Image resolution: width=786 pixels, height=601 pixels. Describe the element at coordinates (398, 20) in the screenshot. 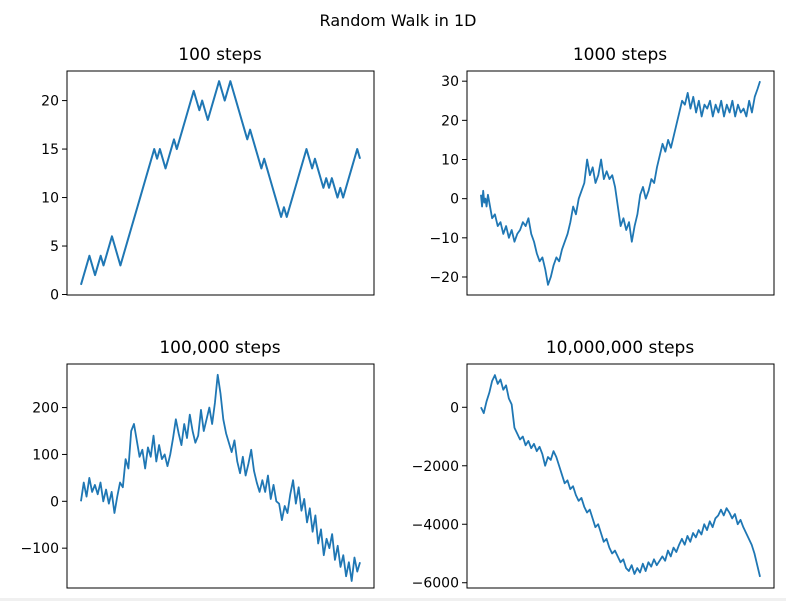

I see `figure-suptitle: Random Walk in 1D` at that location.